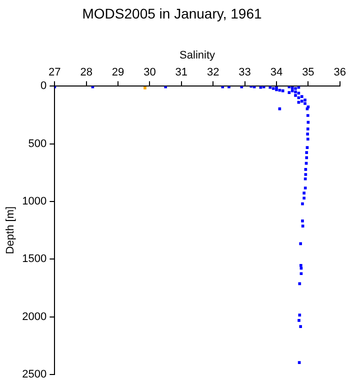 Image resolution: width=348 pixels, height=384 pixels. I want to click on y-tick-label: 1500, so click(34, 259).